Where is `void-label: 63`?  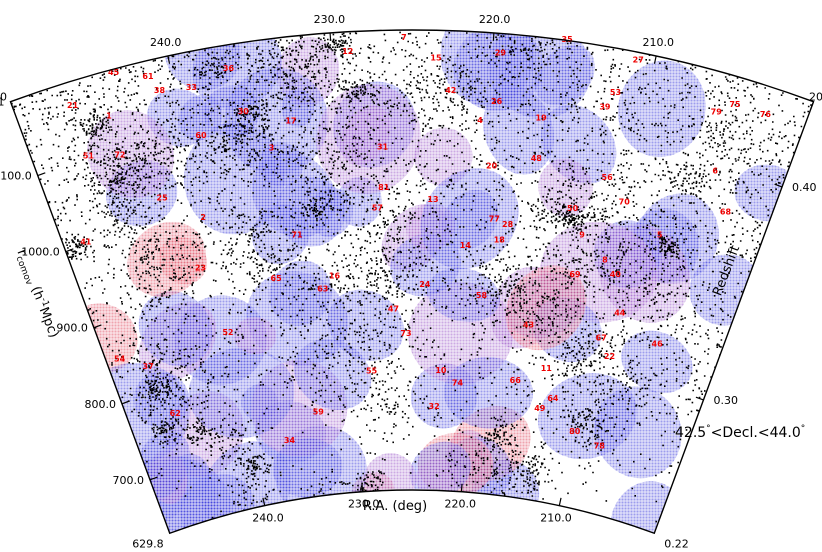
void-label: 63 is located at coordinates (322, 289).